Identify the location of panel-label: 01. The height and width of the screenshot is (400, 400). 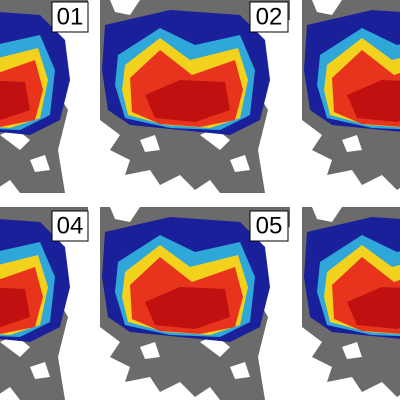
(70, 16).